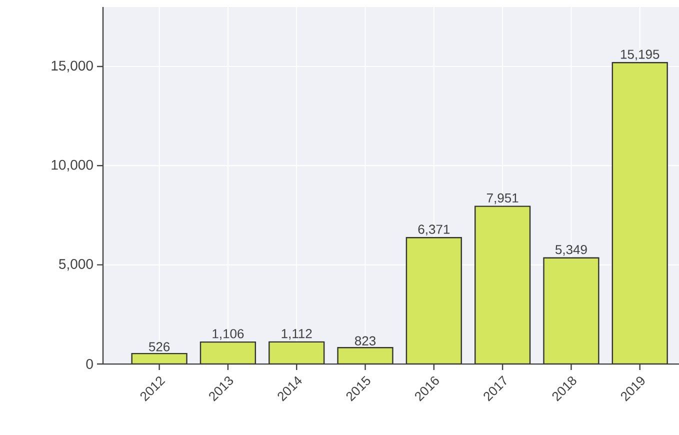  I want to click on data-label: 1,106, so click(228, 334).